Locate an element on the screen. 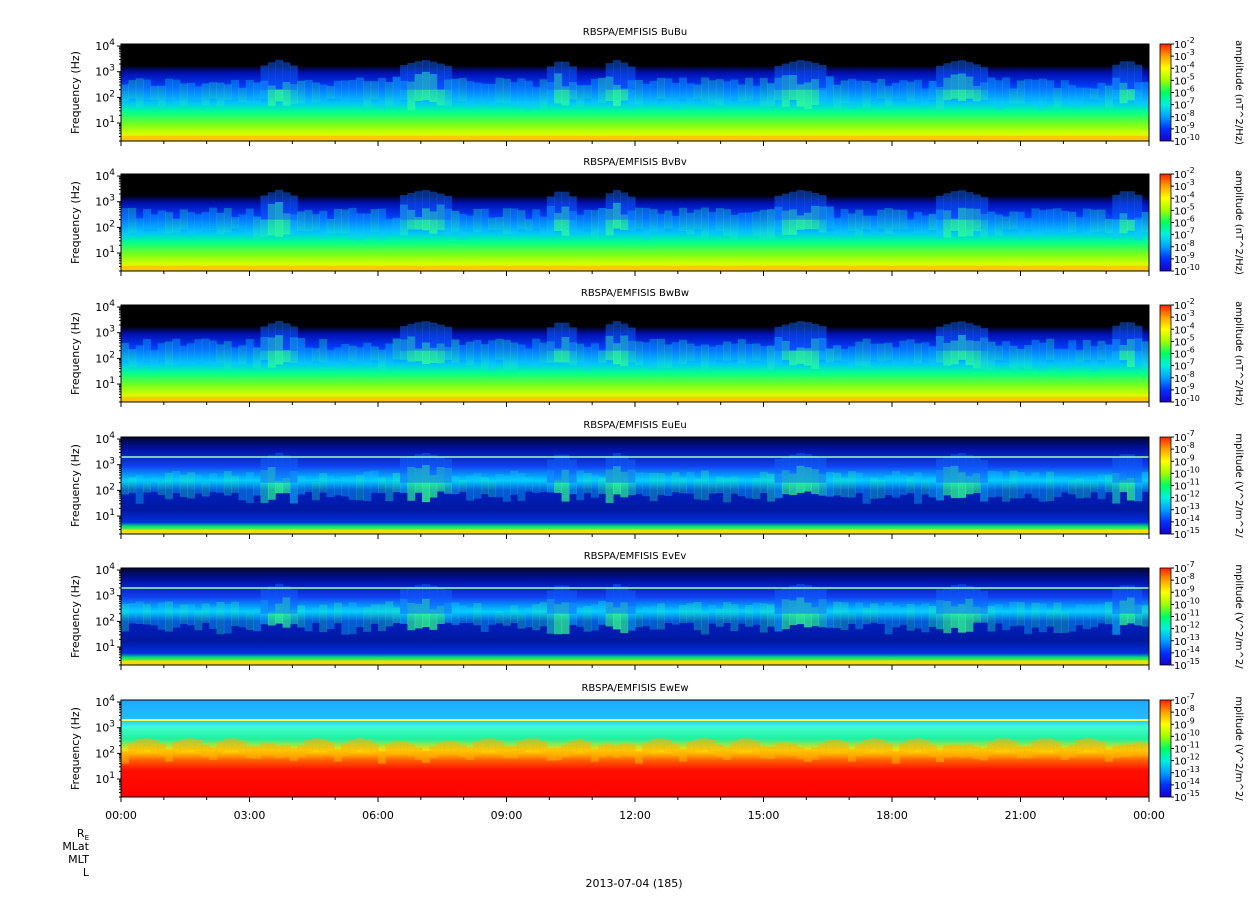  colorbar-tick-label: 10⁻⁷ is located at coordinates (1184, 567).